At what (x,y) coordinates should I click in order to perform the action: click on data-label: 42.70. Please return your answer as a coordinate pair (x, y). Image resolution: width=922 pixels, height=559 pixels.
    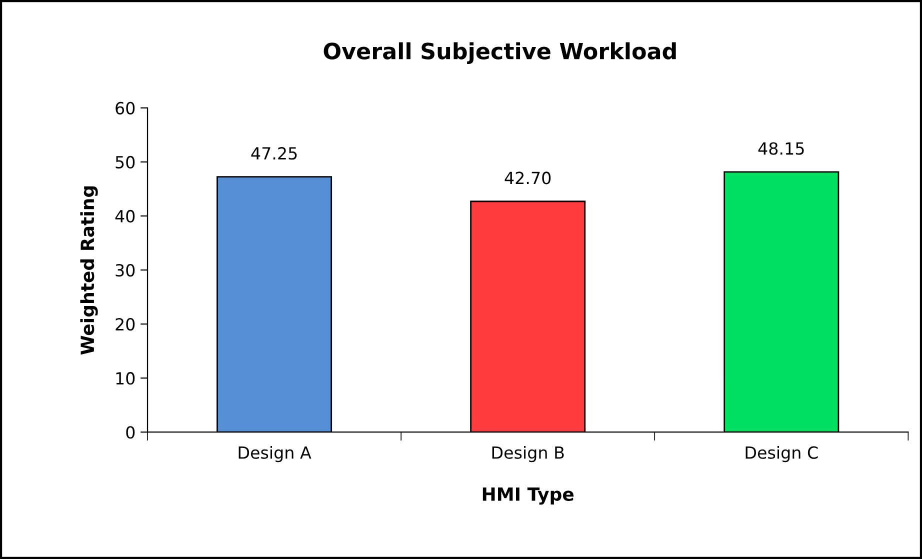
    Looking at the image, I should click on (527, 178).